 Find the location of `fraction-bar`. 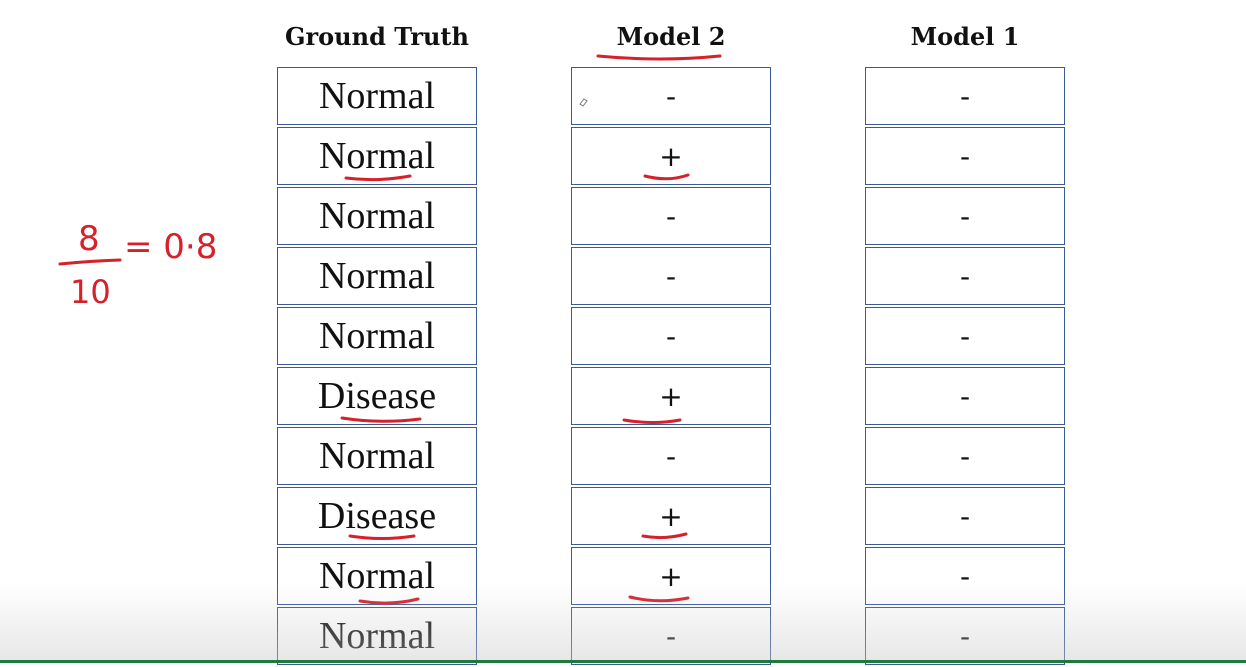

fraction-bar is located at coordinates (90, 262).